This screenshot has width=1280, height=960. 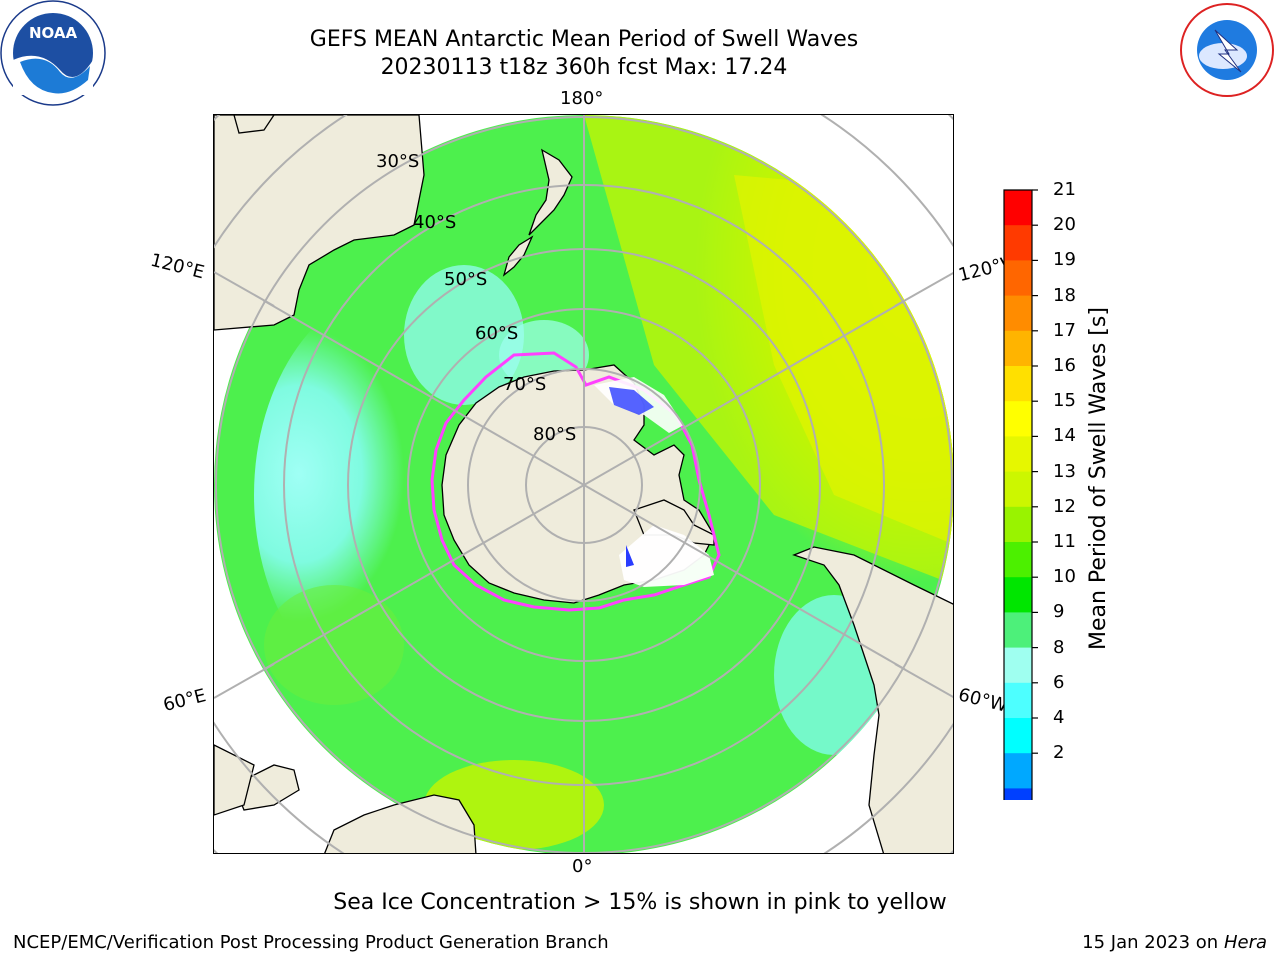 I want to click on colorbar, so click(x=1020, y=494).